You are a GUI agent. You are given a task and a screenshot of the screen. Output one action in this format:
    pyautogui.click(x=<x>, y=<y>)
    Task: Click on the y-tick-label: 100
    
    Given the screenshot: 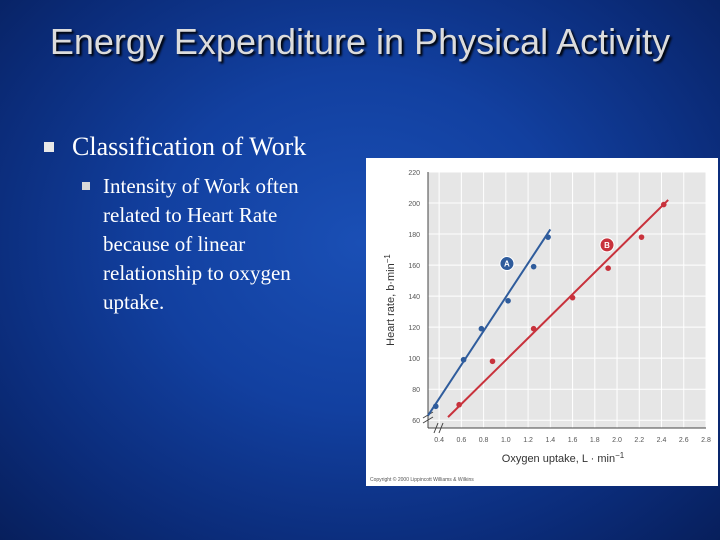 What is the action you would take?
    pyautogui.click(x=414, y=359)
    